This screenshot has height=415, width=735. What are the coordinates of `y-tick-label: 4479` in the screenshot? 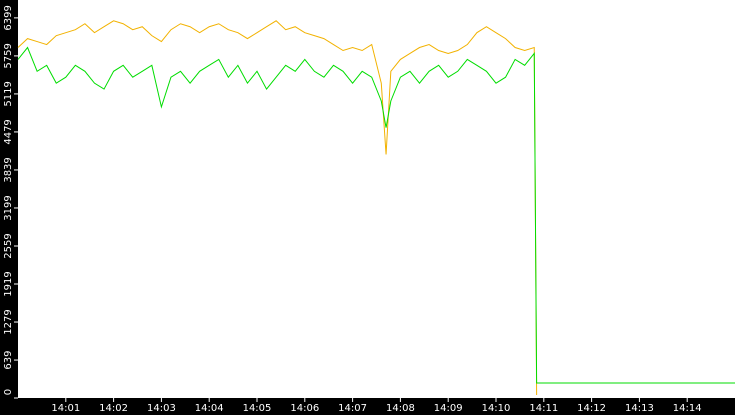 It's located at (8, 131).